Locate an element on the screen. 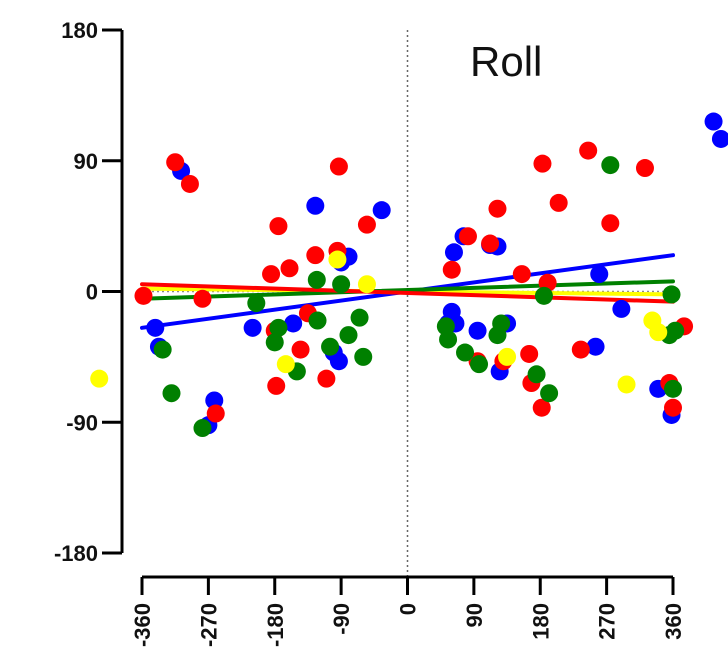 Image resolution: width=728 pixels, height=672 pixels. x-tick-label: -180 is located at coordinates (275, 625).